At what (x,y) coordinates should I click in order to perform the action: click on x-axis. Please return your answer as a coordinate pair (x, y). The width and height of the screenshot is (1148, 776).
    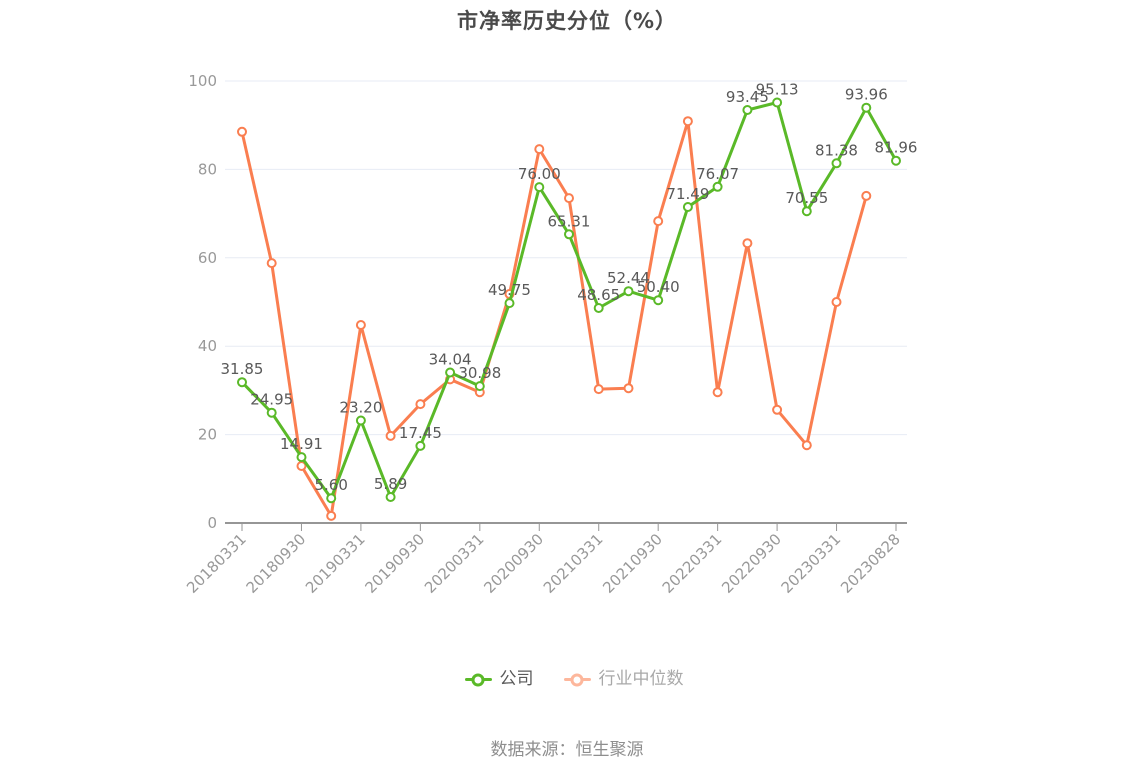
    Looking at the image, I should click on (566, 526).